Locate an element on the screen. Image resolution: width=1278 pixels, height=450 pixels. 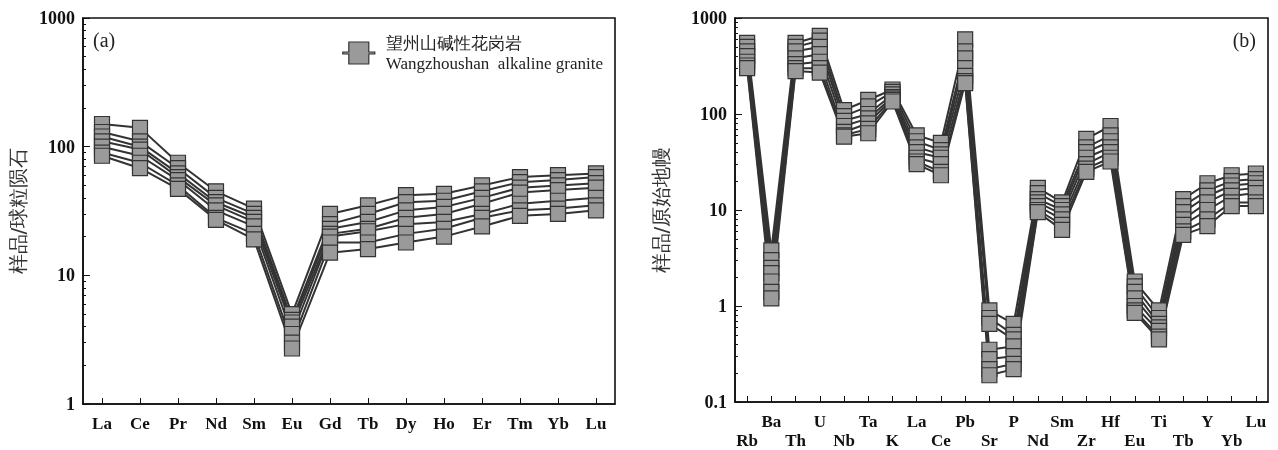
legend-label: 望州山碱性花岗岩 Wangzhoushan alkaline granite is located at coordinates (494, 53).